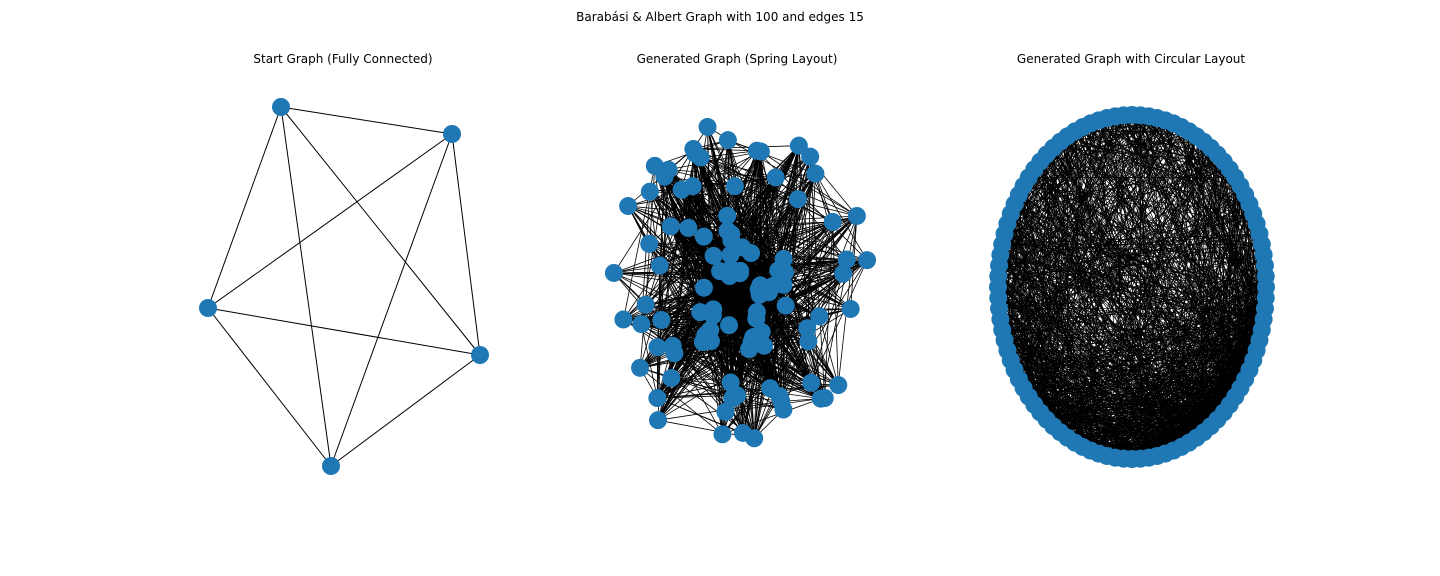 The height and width of the screenshot is (576, 1440). What do you see at coordinates (1265, 276) in the screenshot?
I see `circular-node` at bounding box center [1265, 276].